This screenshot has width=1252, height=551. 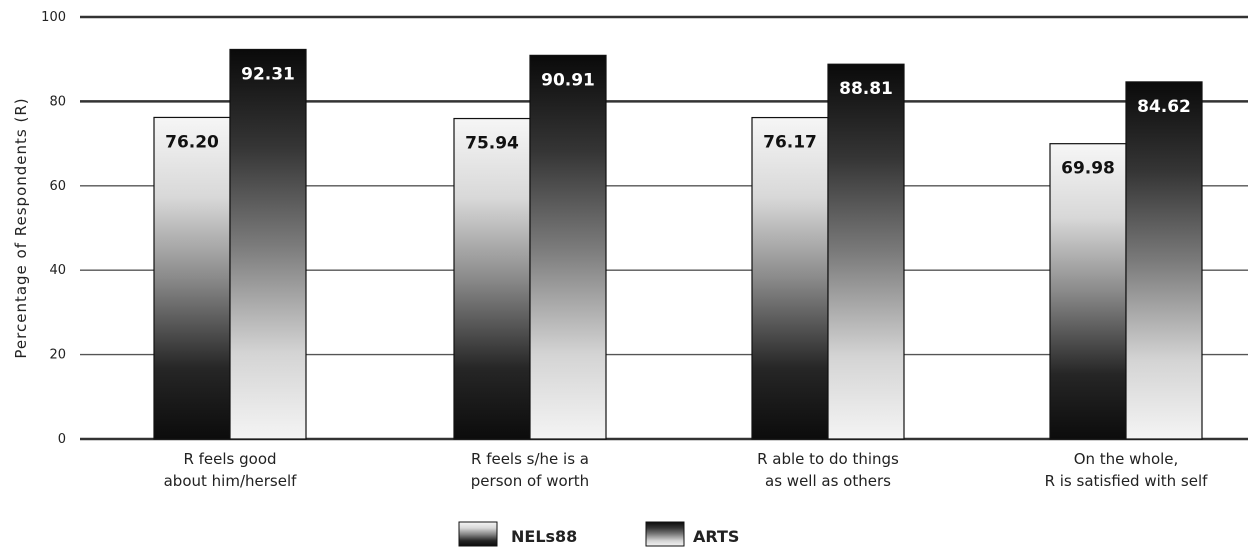 What do you see at coordinates (57, 270) in the screenshot?
I see `y-tick-label: 40` at bounding box center [57, 270].